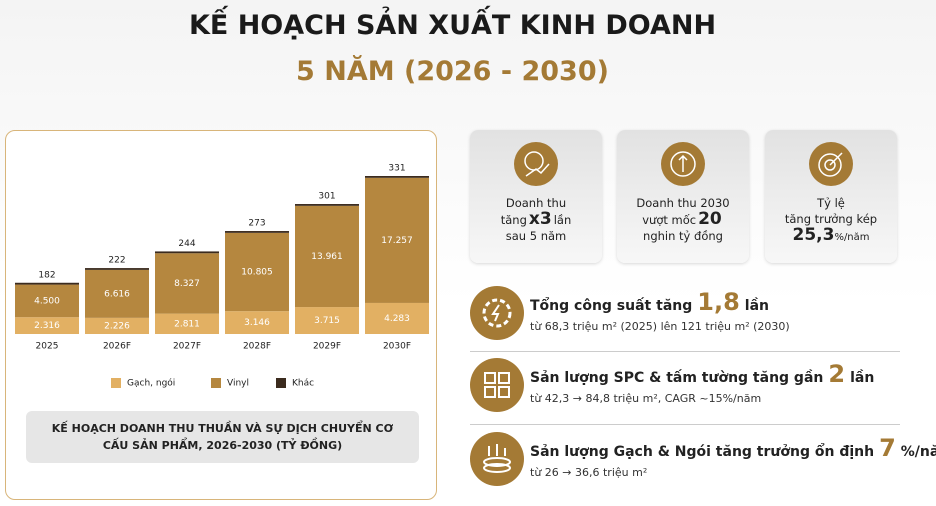 This screenshot has height=506, width=936. What do you see at coordinates (47, 347) in the screenshot?
I see `x-tick-label: 2025` at bounding box center [47, 347].